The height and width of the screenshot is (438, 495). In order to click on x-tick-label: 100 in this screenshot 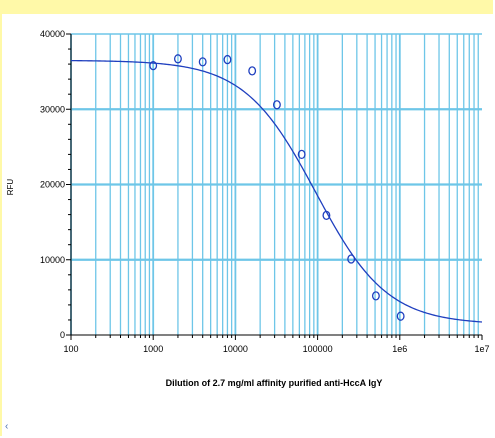, I will do `click(70, 349)`.